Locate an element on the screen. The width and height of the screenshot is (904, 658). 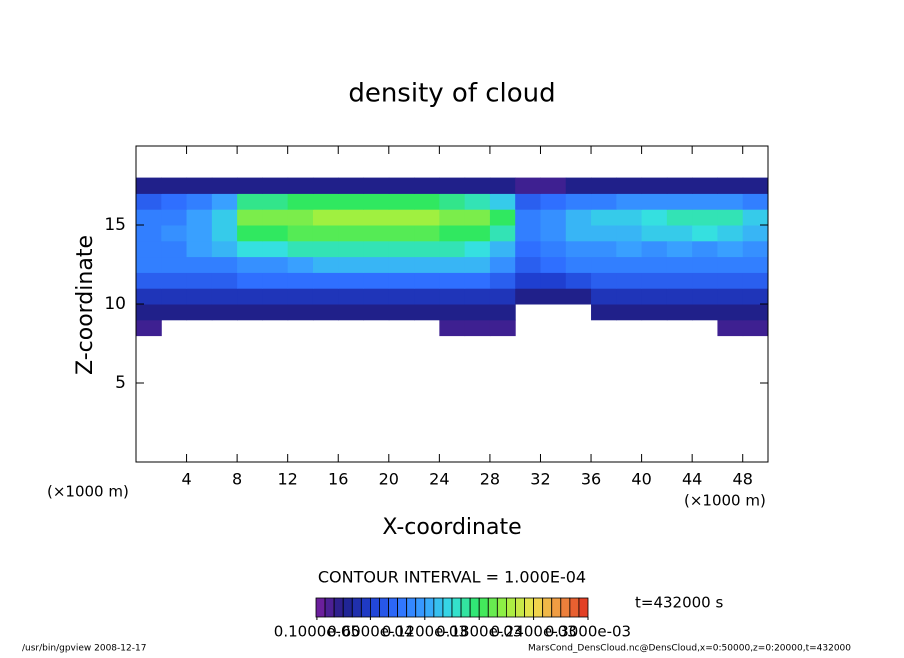
x-tick-label: 48 is located at coordinates (743, 479).